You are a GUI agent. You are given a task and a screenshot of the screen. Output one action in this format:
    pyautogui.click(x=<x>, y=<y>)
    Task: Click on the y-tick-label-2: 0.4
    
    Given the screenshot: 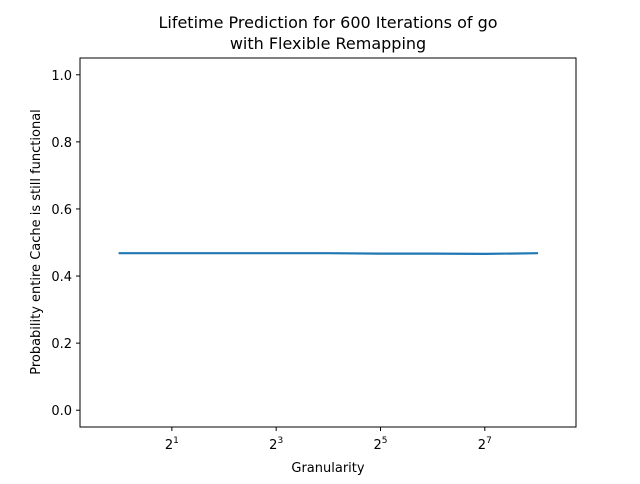 What is the action you would take?
    pyautogui.click(x=61, y=277)
    